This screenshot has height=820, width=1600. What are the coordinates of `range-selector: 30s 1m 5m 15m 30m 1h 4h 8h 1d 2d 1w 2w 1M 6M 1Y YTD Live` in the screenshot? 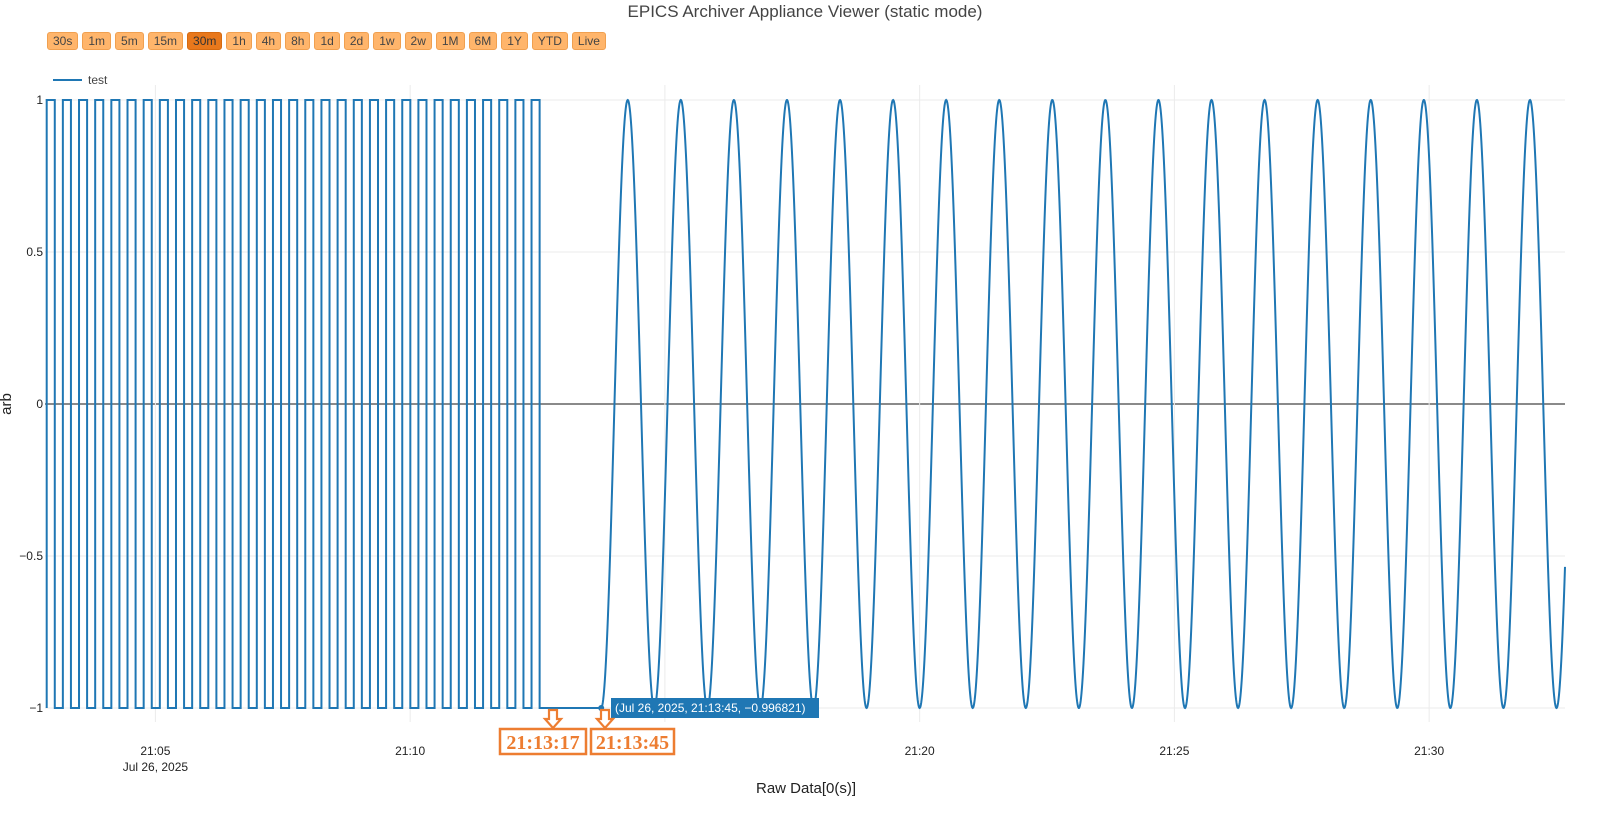 It's located at (326, 41).